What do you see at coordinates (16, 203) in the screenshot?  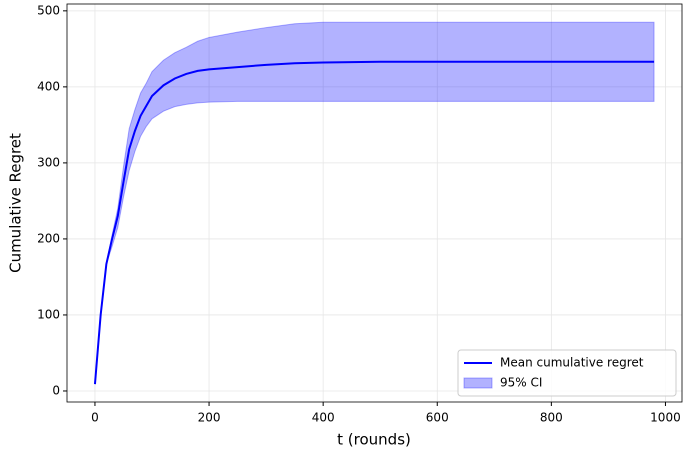 I see `y-axis-label: Cumulative Regret` at bounding box center [16, 203].